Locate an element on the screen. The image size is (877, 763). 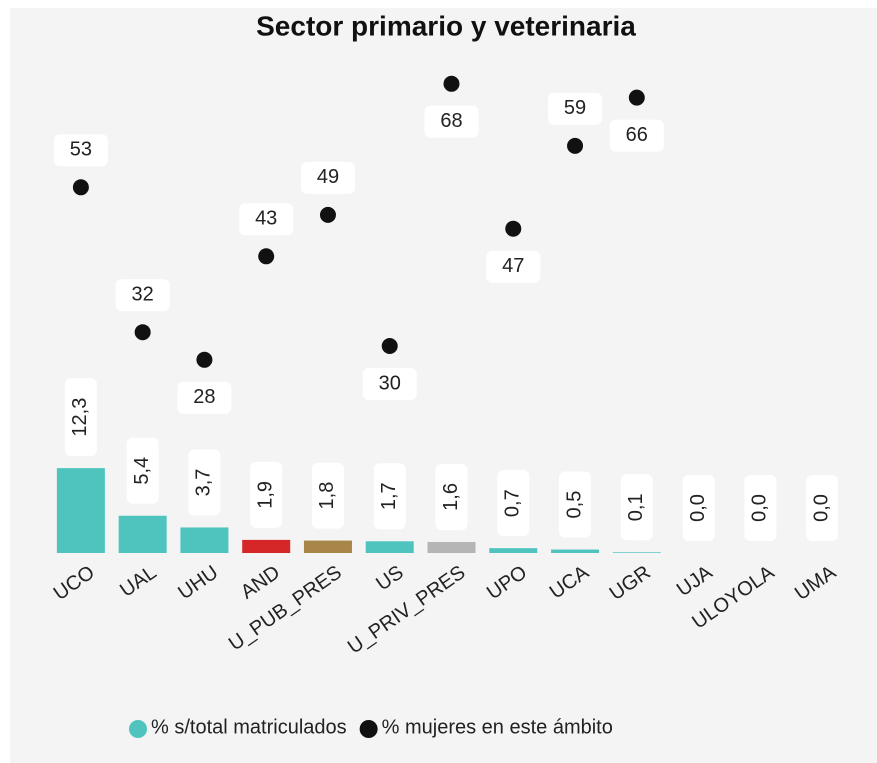
bar-label: 3,7 is located at coordinates (204, 483).